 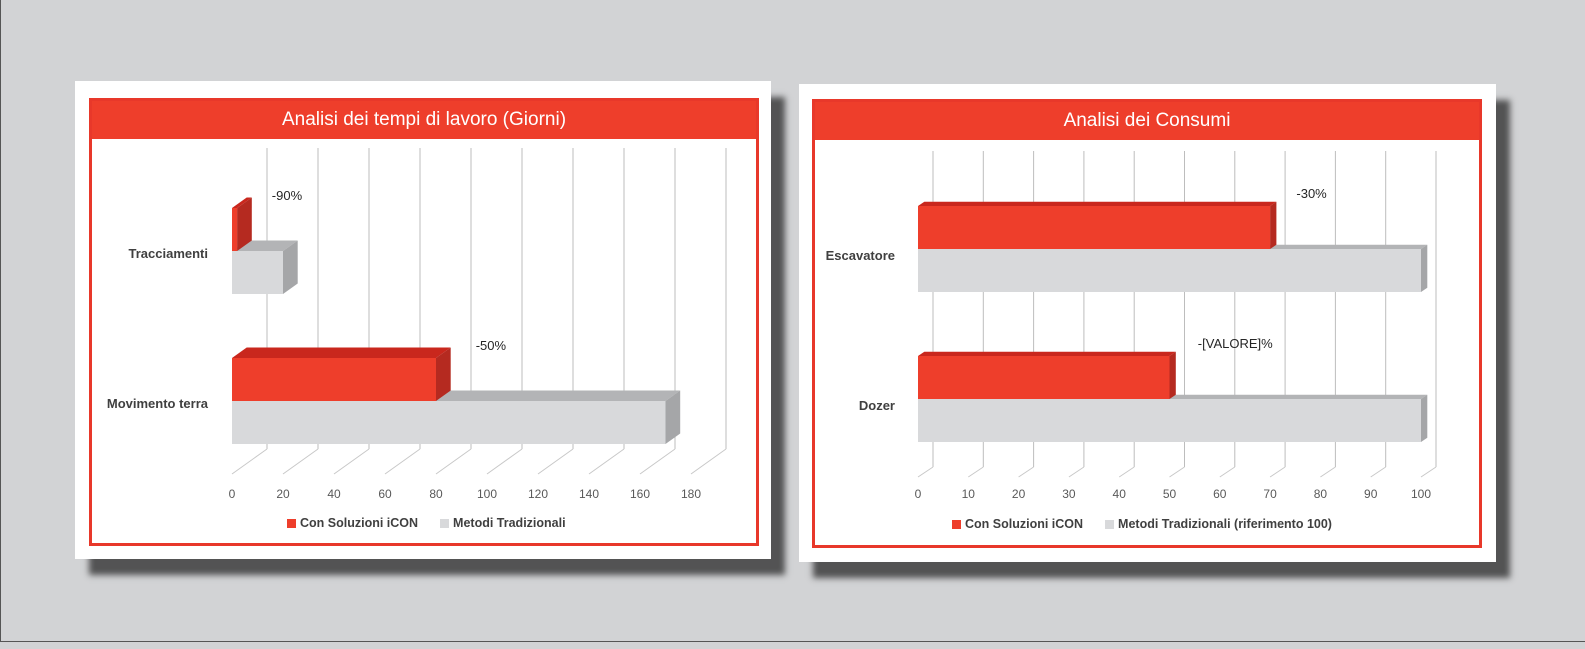 What do you see at coordinates (437, 523) in the screenshot?
I see `chart-legend: Con Soluzioni iCON Metodi Tradizionali` at bounding box center [437, 523].